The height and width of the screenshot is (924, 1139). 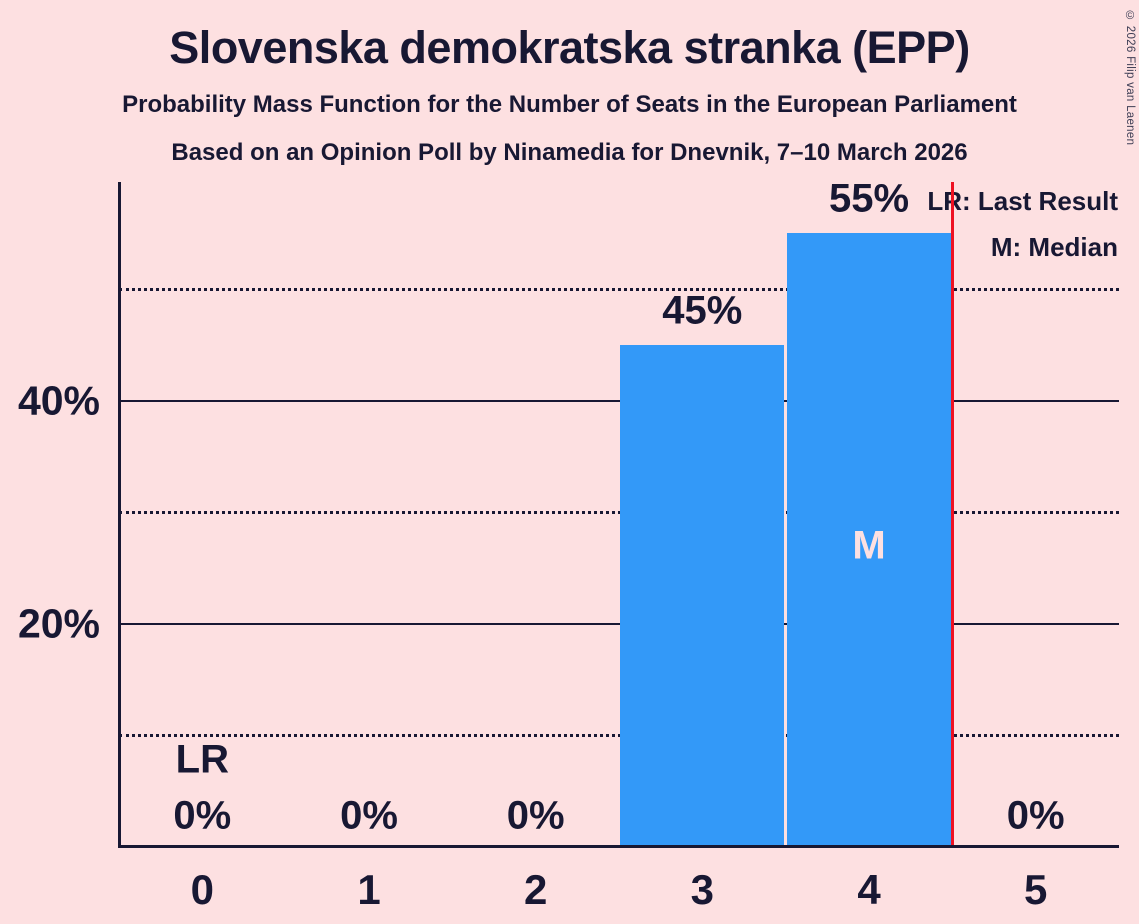 I want to click on last-result-line, so click(x=952, y=514).